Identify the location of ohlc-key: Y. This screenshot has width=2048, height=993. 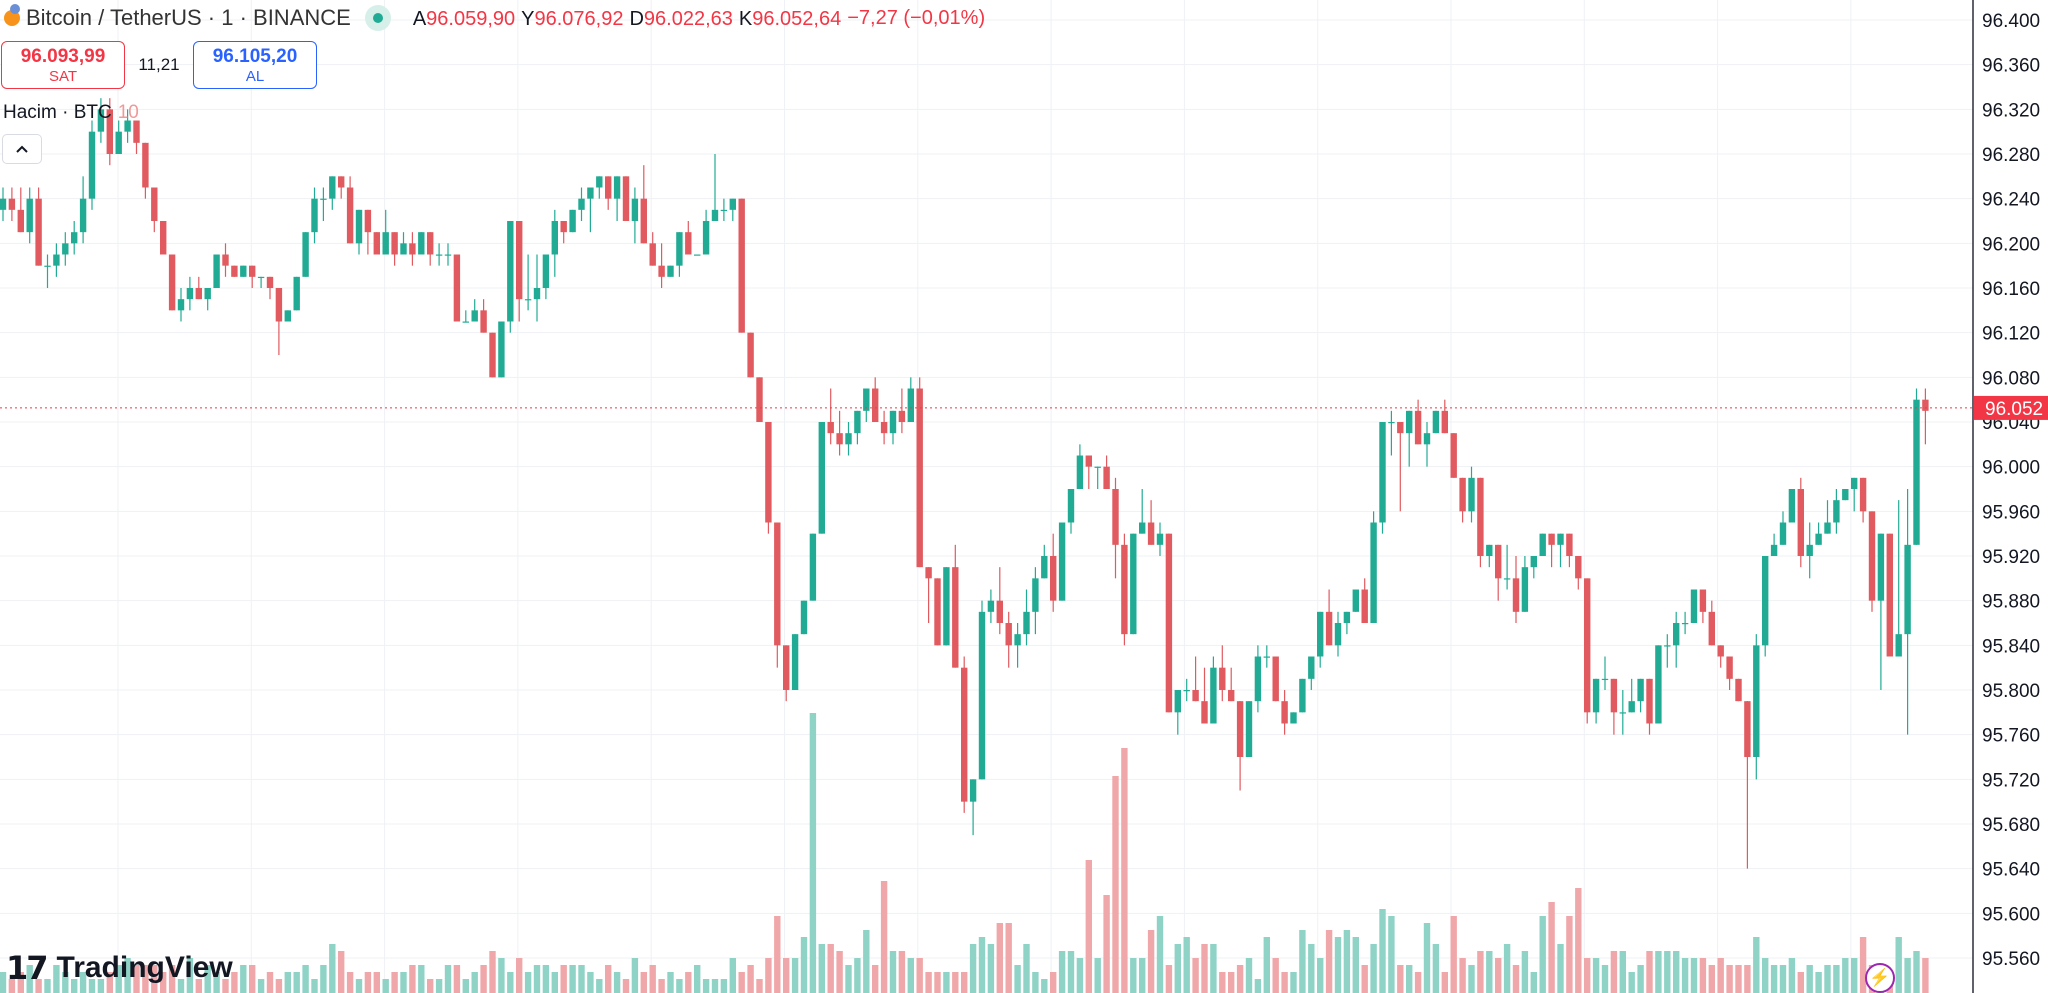
(528, 19).